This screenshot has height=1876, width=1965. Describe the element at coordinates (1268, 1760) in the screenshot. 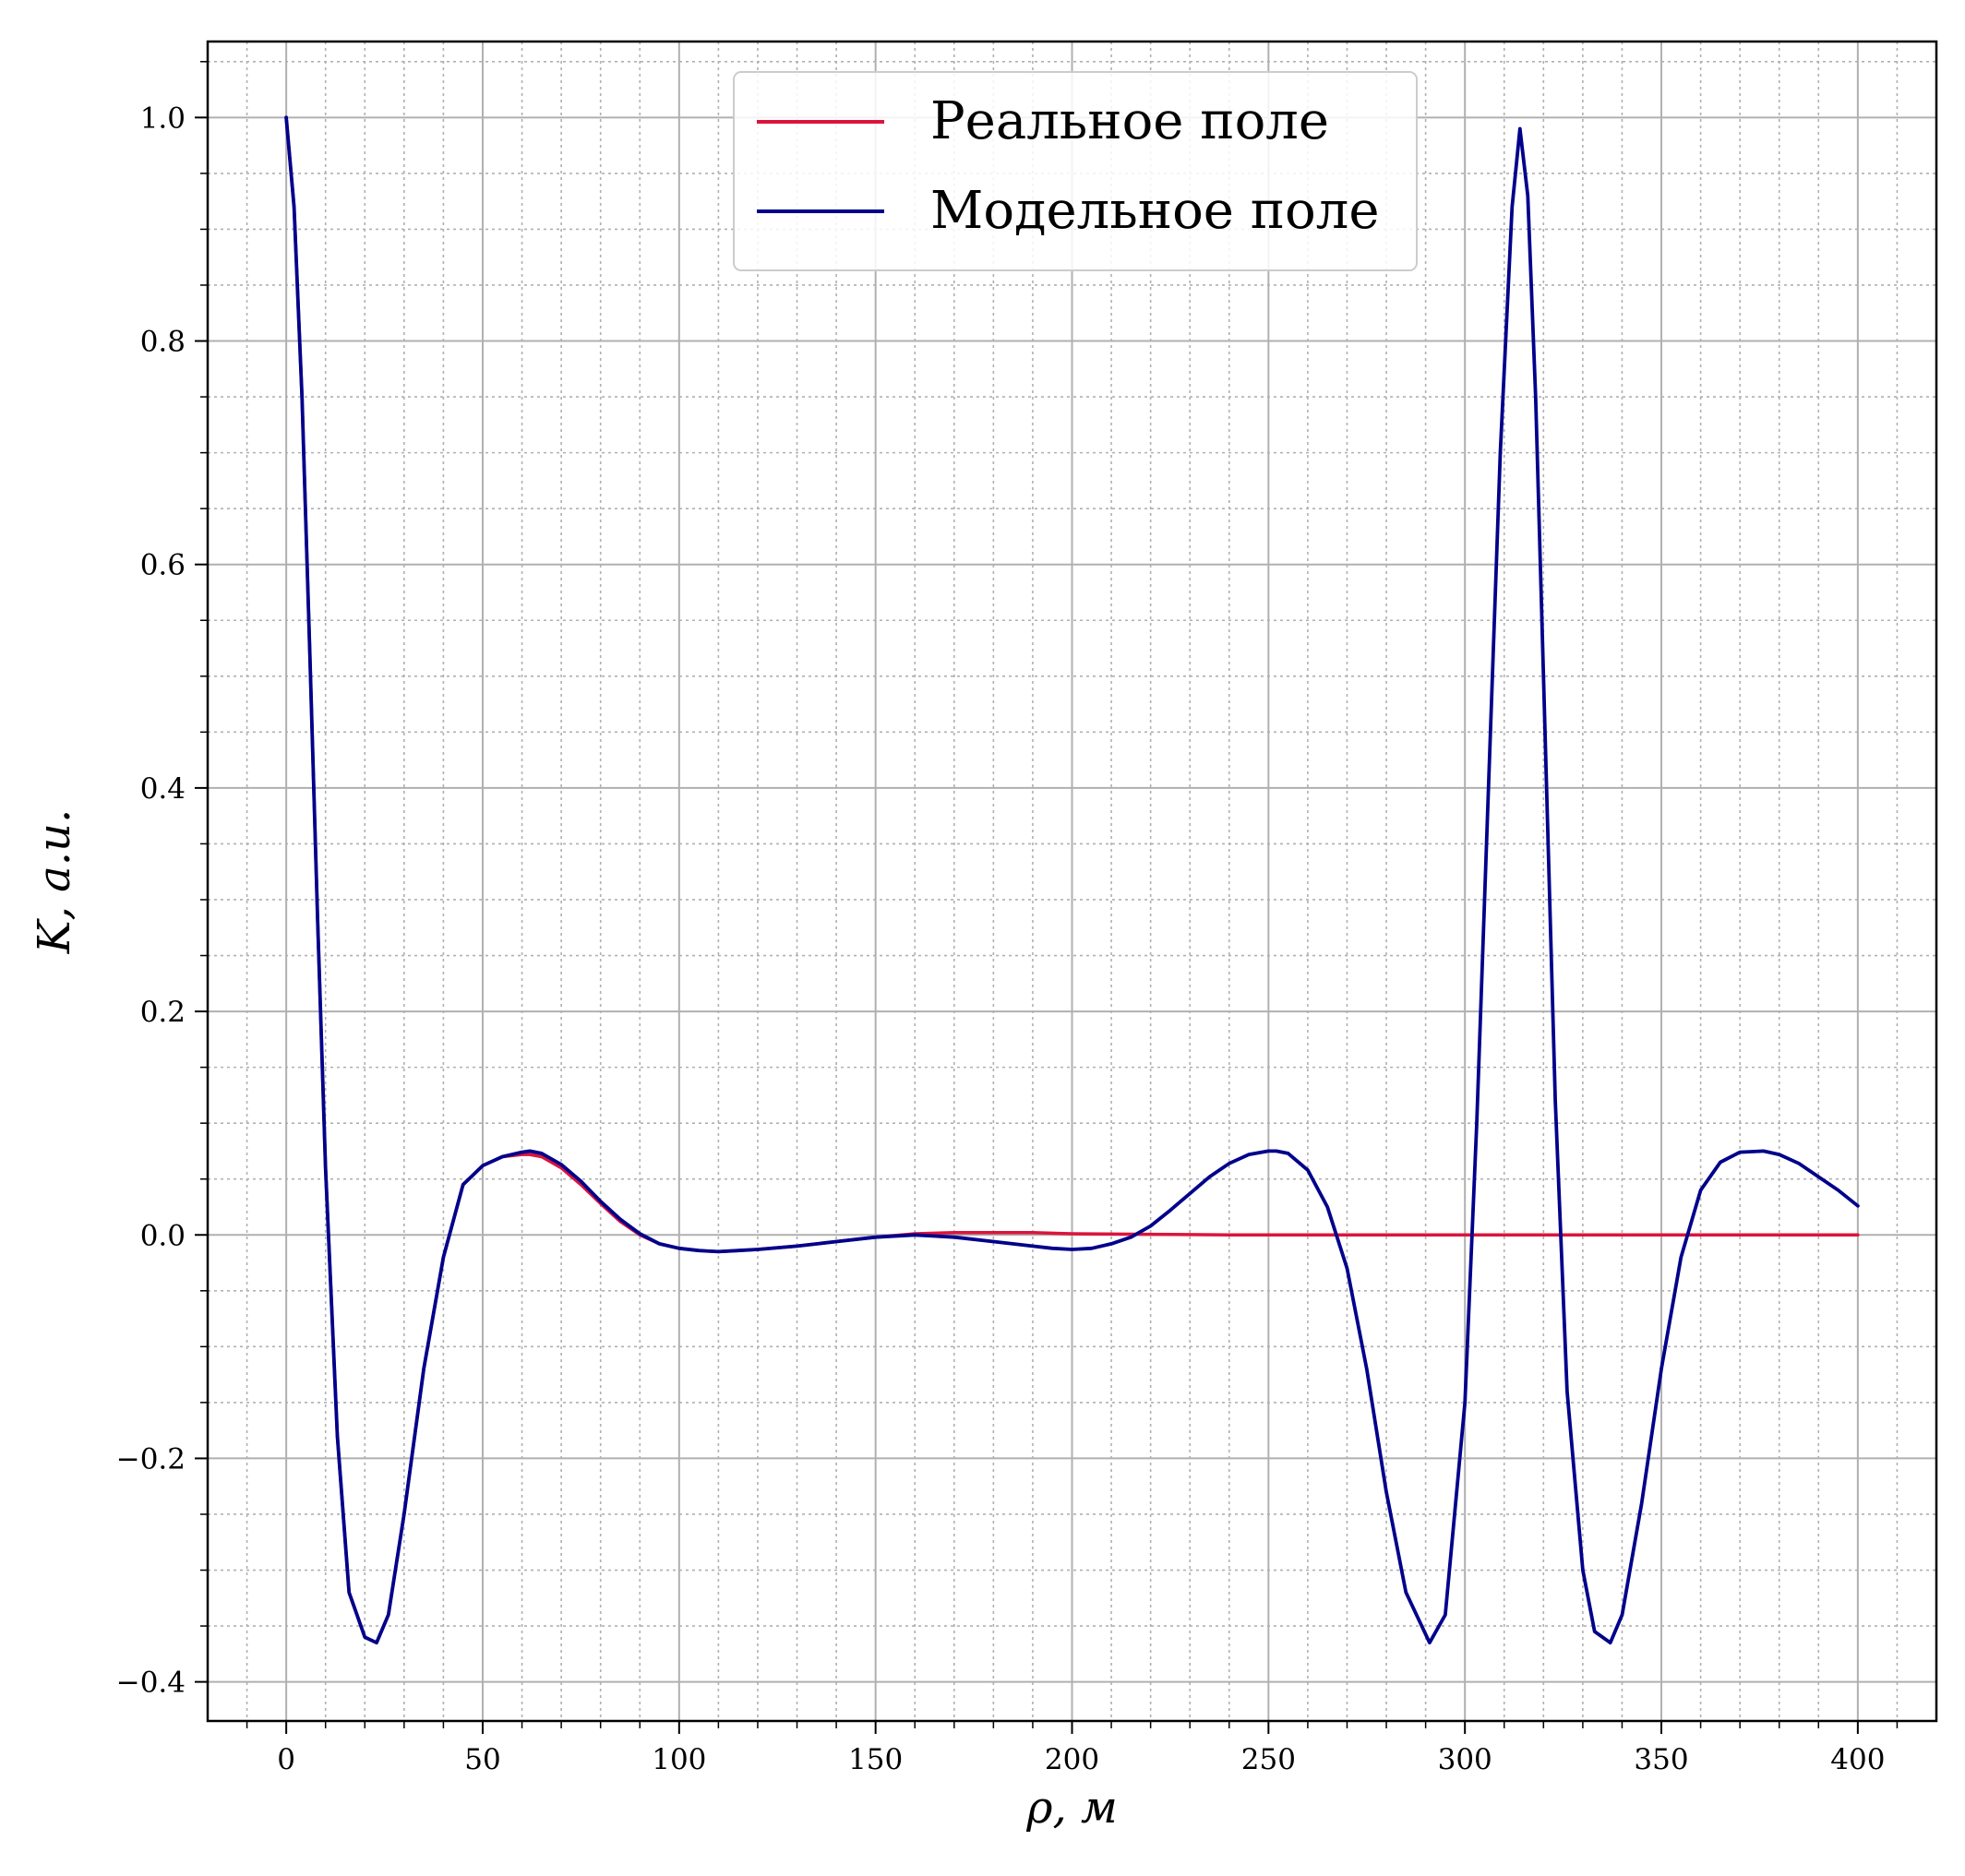

I see `x-tick-label: 250` at that location.